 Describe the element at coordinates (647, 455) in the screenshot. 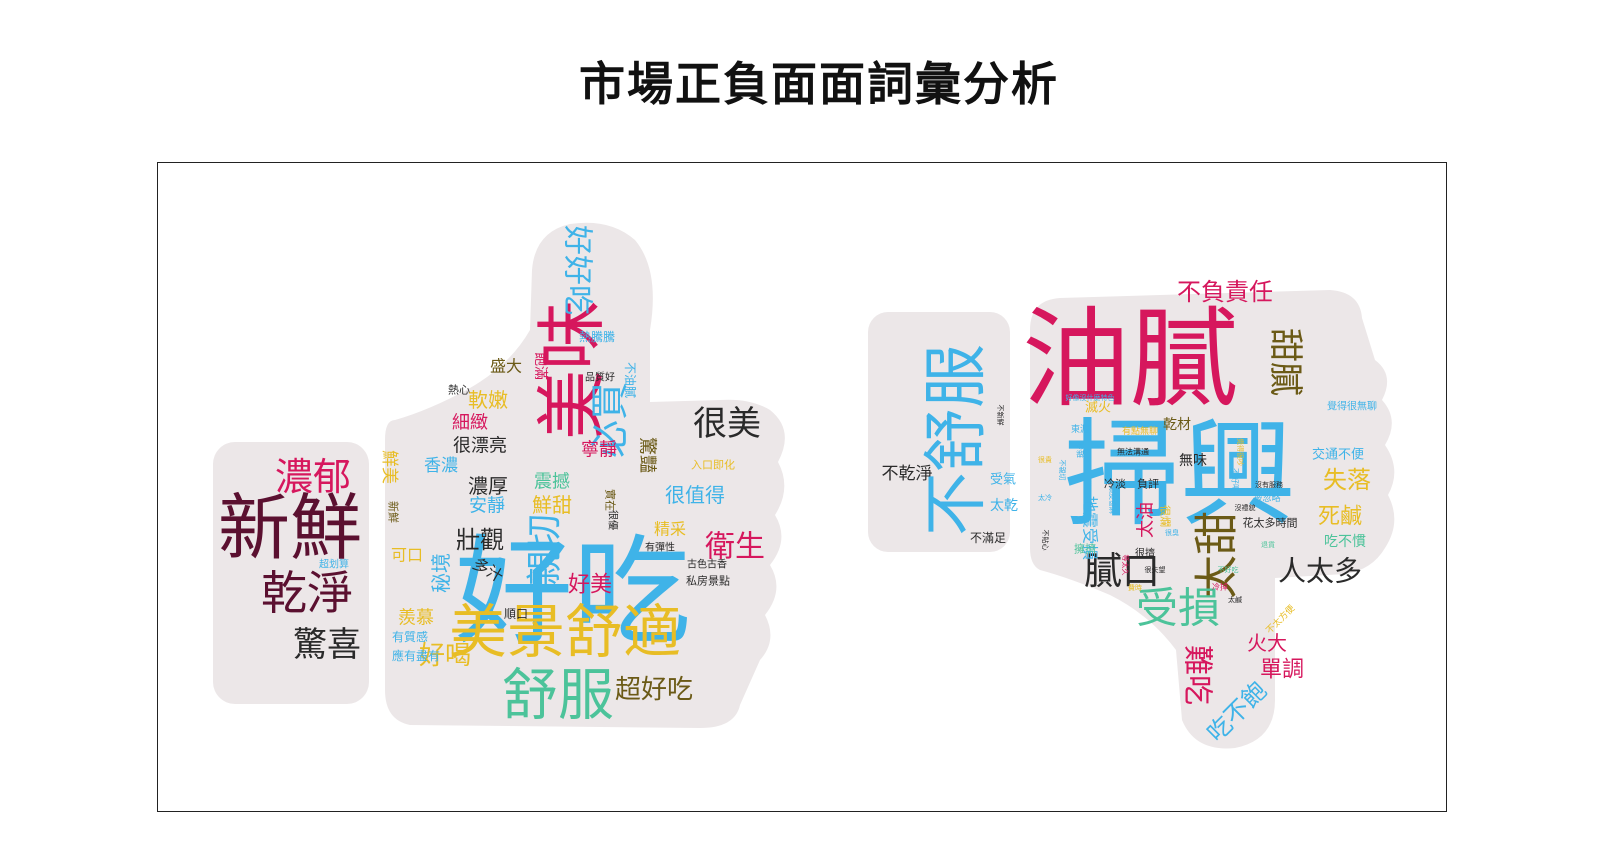

I see `positive-word: 驚豔` at that location.